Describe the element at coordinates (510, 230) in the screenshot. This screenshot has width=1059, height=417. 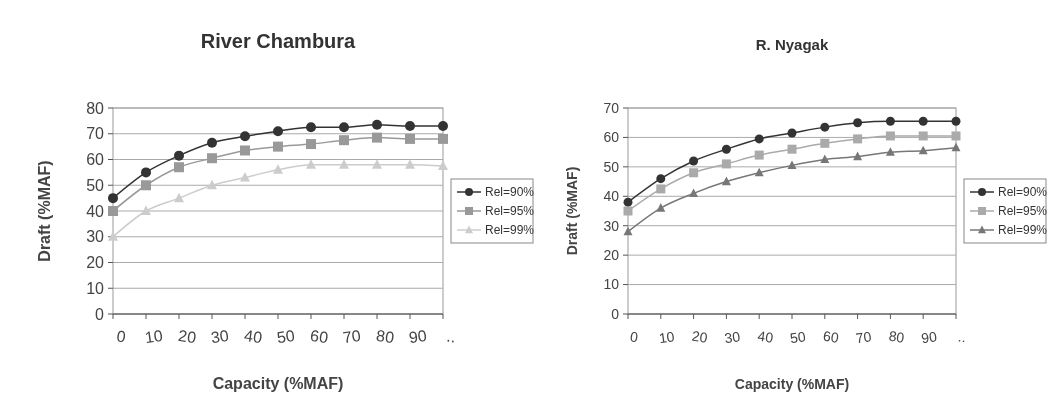
I see `legend-label: Rel=99%` at that location.